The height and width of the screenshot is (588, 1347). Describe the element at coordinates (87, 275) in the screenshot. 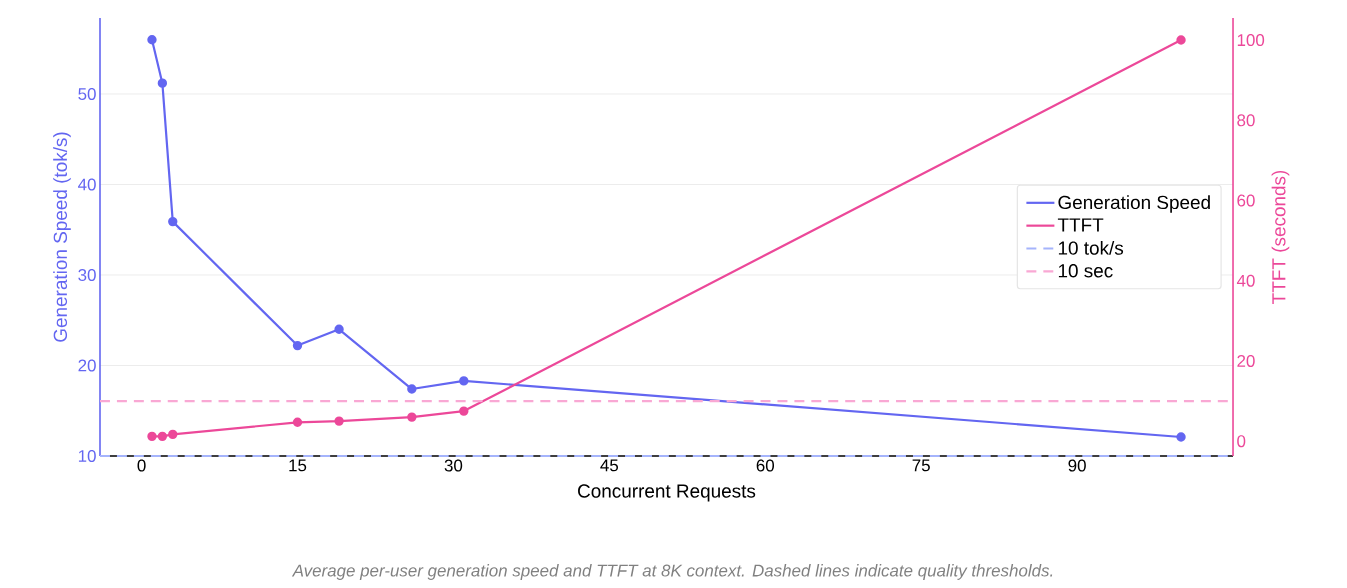

I see `y-tick-label: 30` at that location.